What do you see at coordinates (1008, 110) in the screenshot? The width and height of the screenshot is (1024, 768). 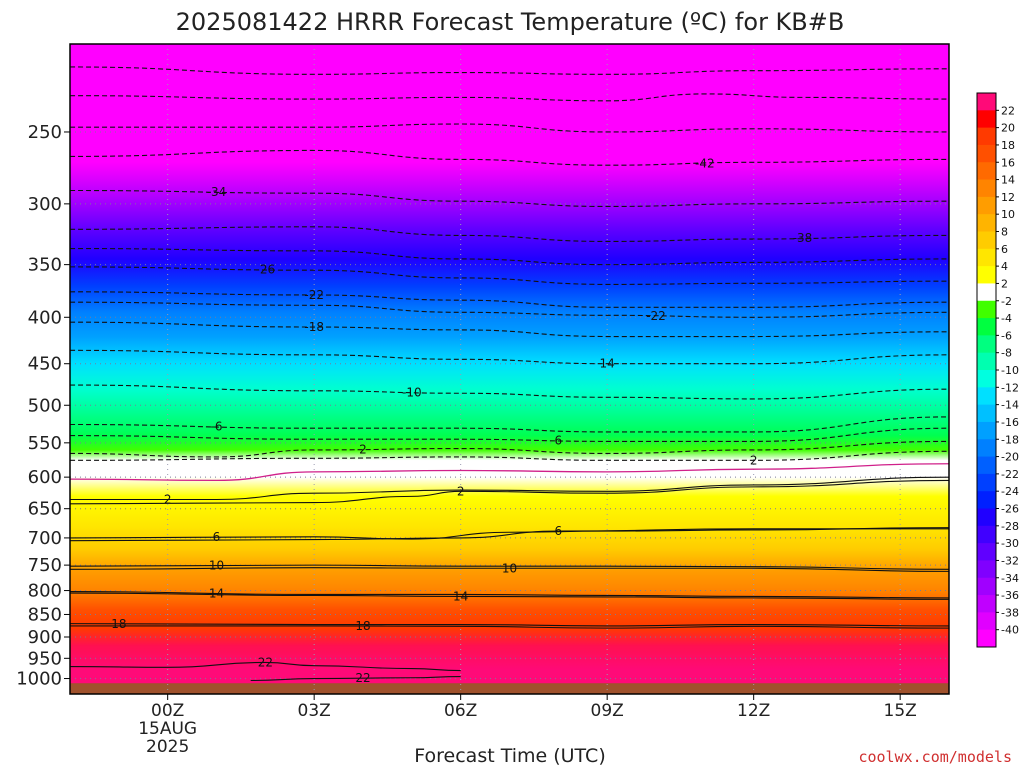 I see `colorbar-label: 22` at bounding box center [1008, 110].